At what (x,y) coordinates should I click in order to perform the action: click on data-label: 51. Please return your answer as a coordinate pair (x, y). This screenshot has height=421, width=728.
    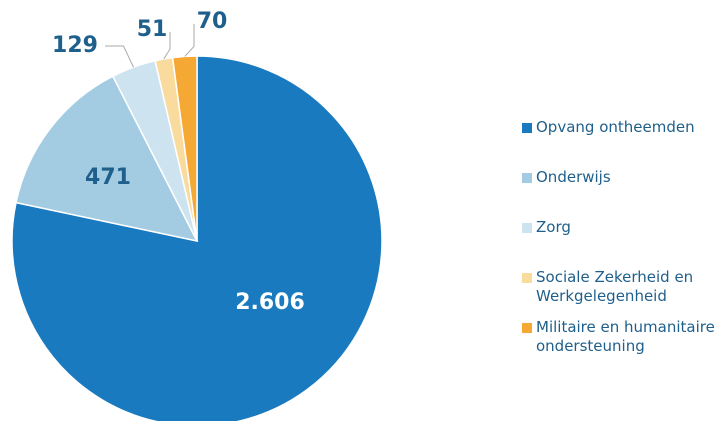
    Looking at the image, I should click on (152, 29).